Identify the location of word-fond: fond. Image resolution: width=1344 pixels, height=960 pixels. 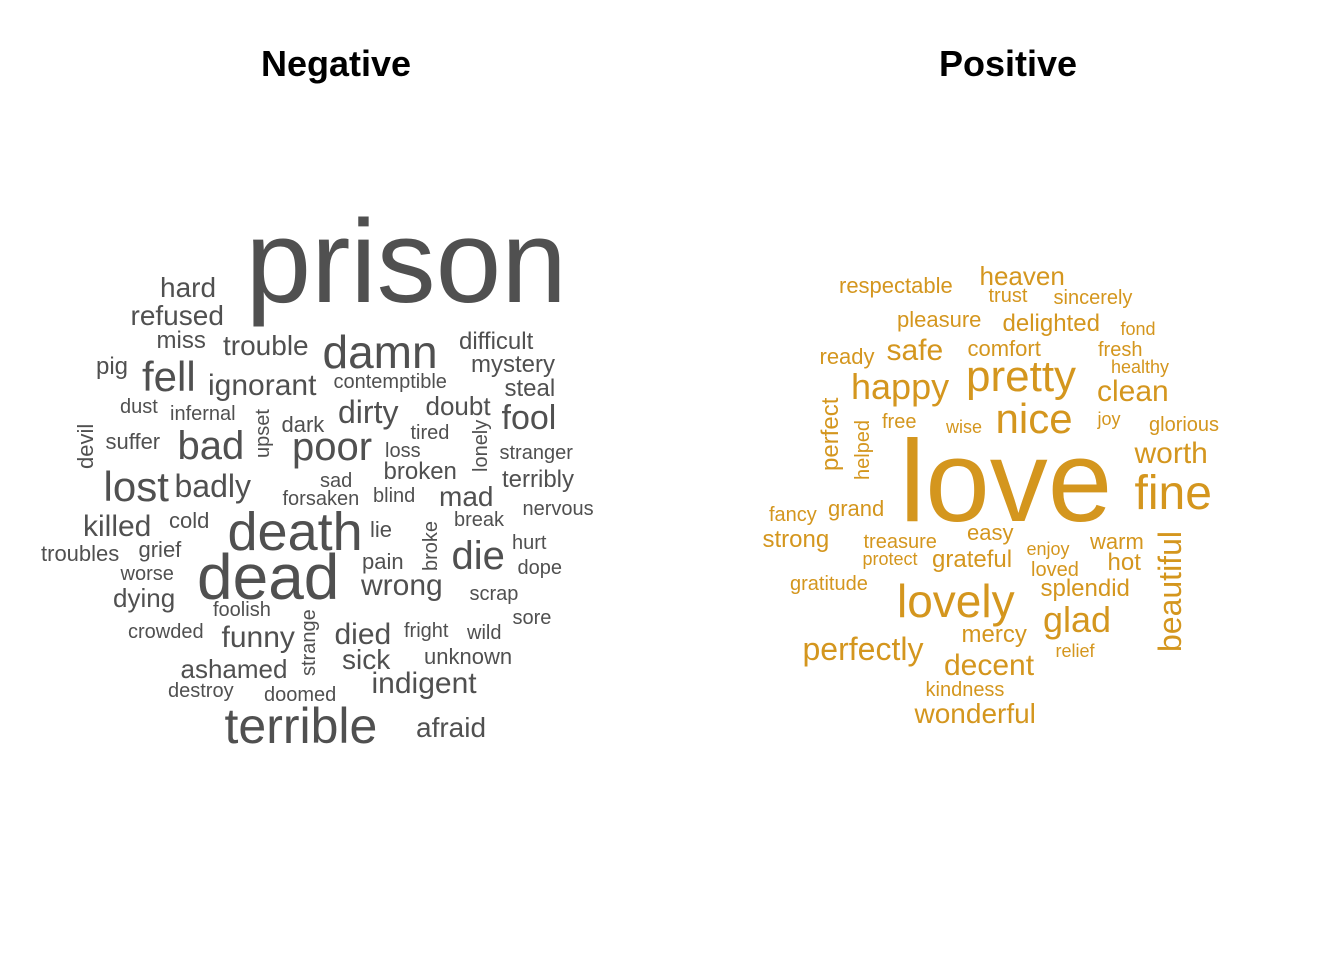
(1138, 329).